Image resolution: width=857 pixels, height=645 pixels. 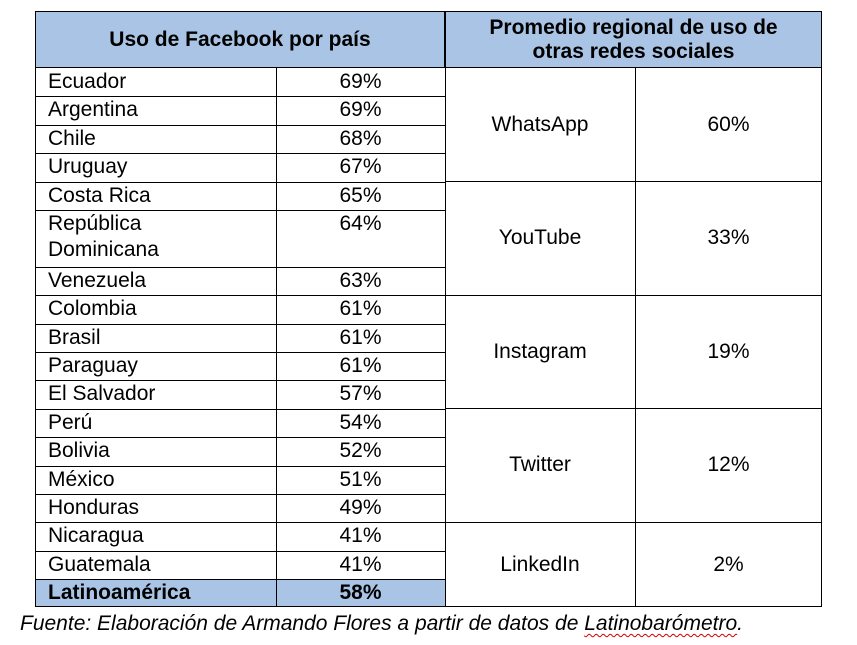 I want to click on country-facebook-pct: 67%, so click(x=360, y=167).